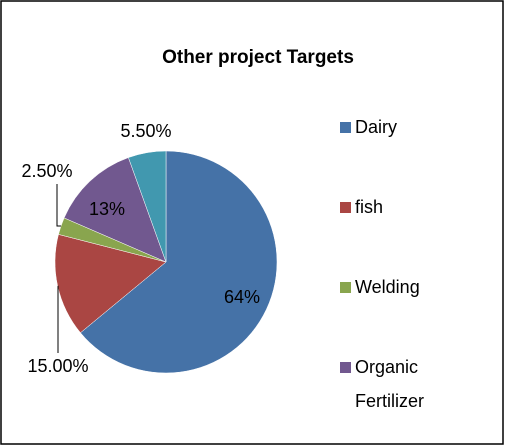  Describe the element at coordinates (46, 171) in the screenshot. I see `data-label: 2.50%` at that location.